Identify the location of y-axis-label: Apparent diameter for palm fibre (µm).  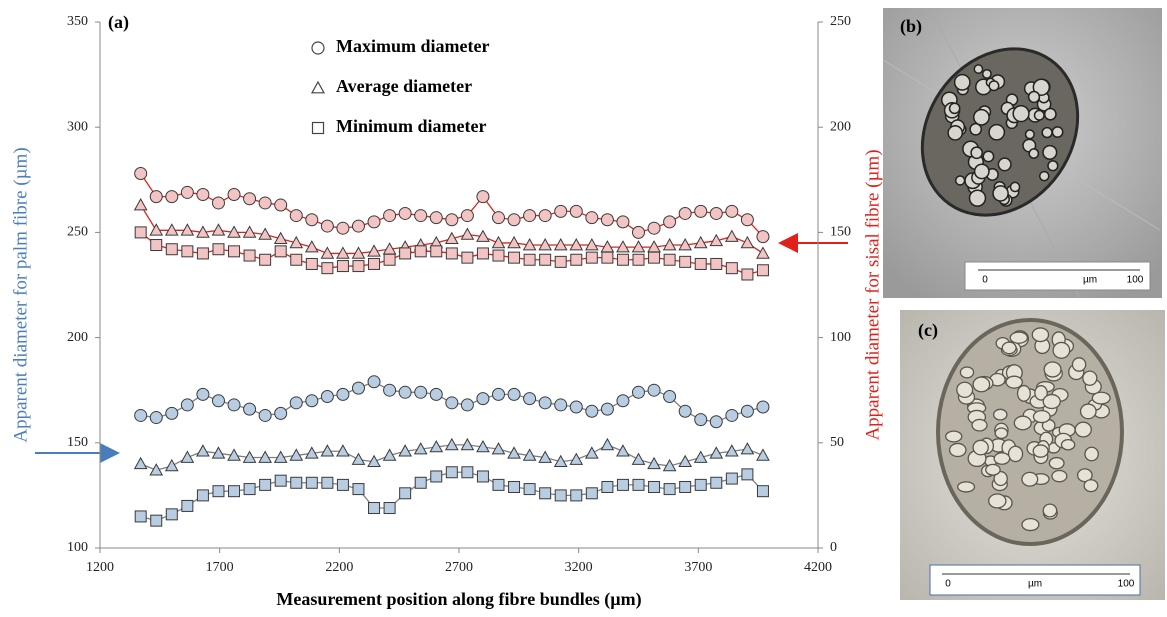
(20, 294).